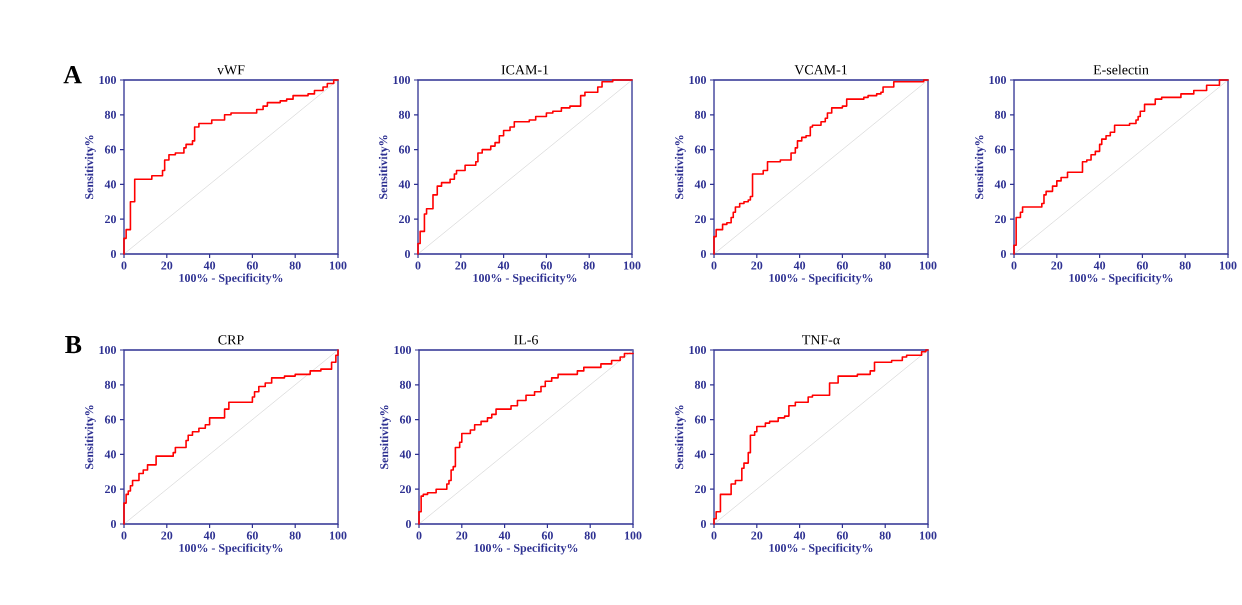 This screenshot has height=605, width=1242. What do you see at coordinates (231, 70) in the screenshot?
I see `chart-title: vWF` at bounding box center [231, 70].